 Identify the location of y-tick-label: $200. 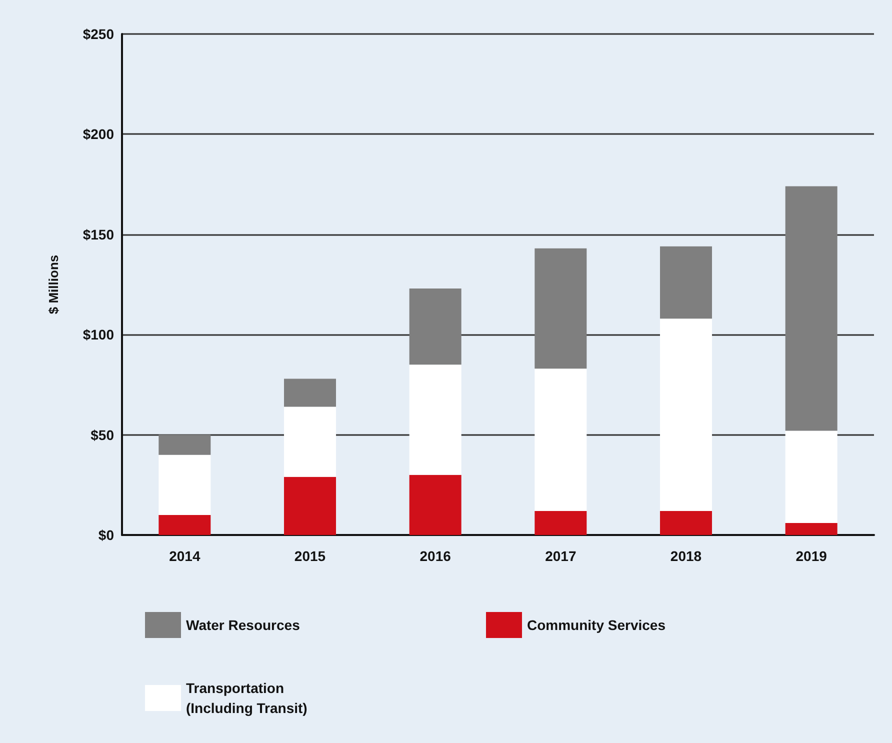
(98, 134).